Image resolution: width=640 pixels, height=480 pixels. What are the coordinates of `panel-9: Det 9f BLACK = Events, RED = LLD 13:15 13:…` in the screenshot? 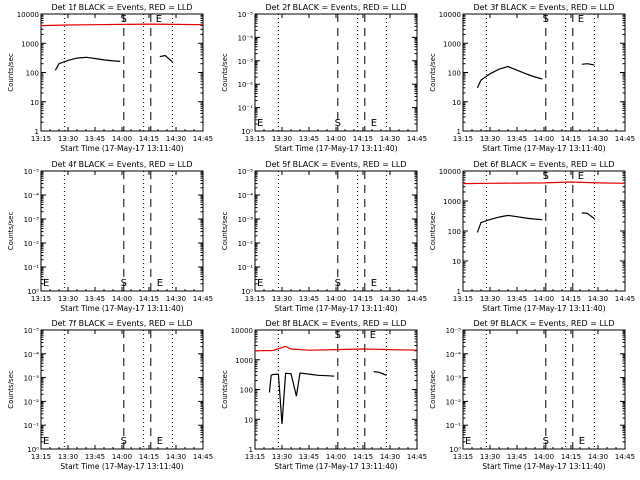 It's located at (532, 395).